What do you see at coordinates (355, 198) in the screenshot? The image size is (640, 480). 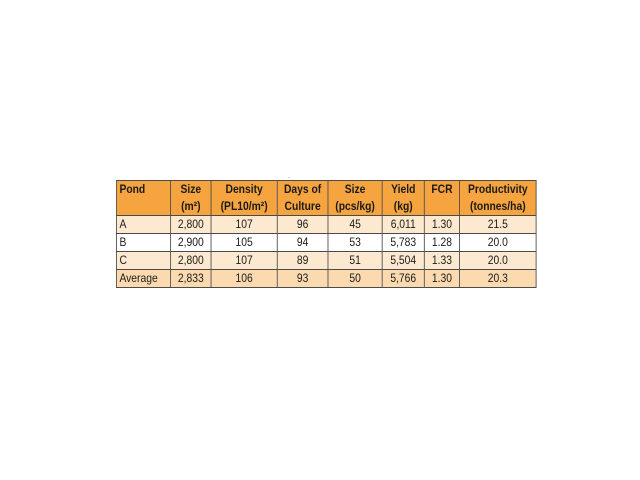 I see `header-size-pcs-kg: Size (pcs/kg)` at bounding box center [355, 198].